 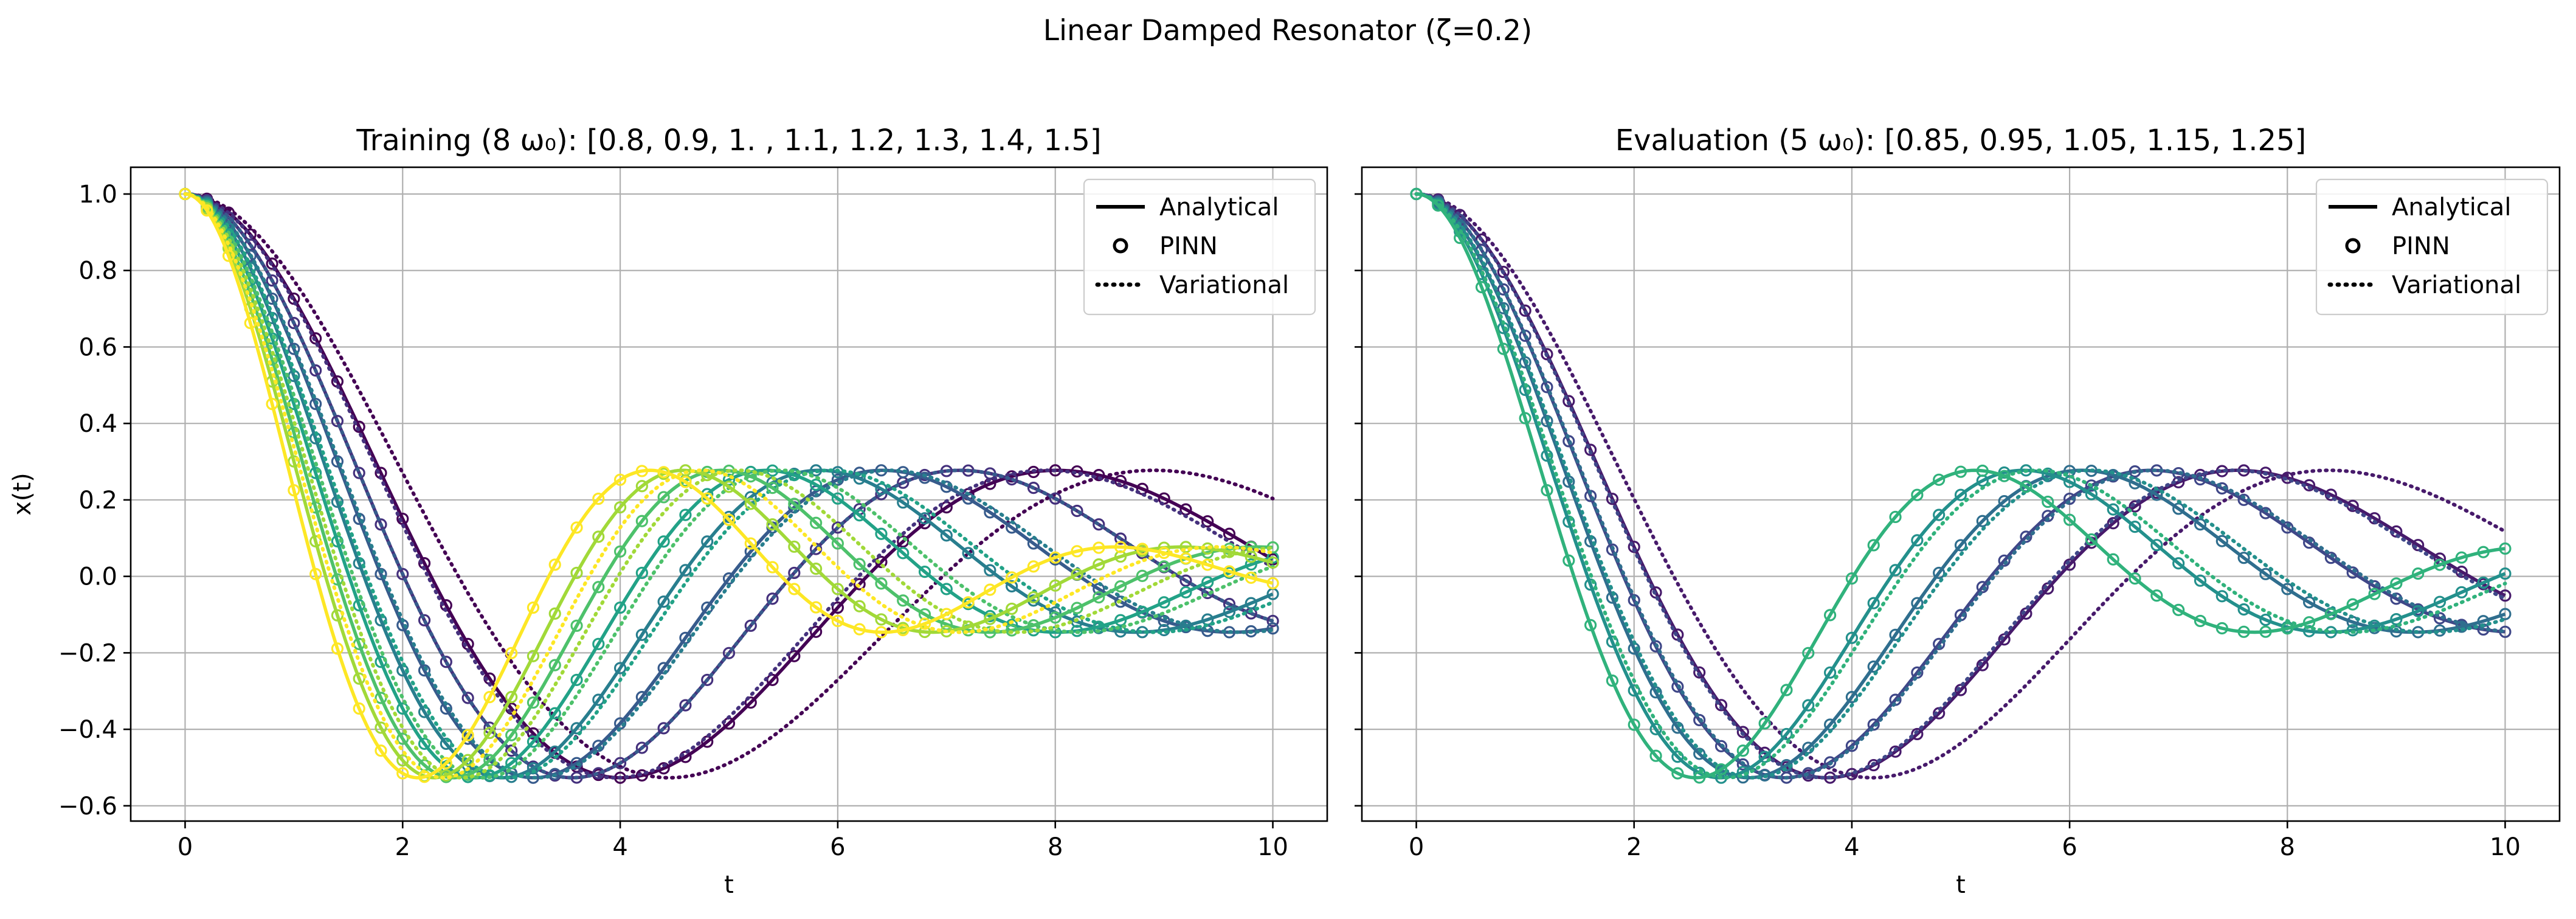 I want to click on x-tick-label: 6, so click(x=838, y=847).